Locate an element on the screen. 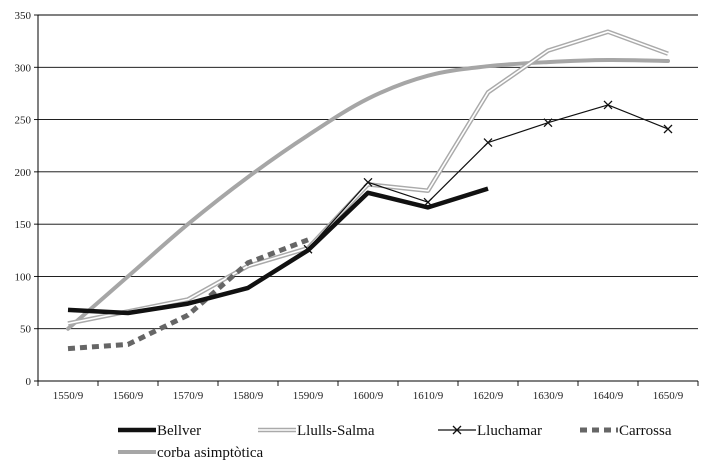 This screenshot has width=702, height=460. series-line is located at coordinates (188, 294).